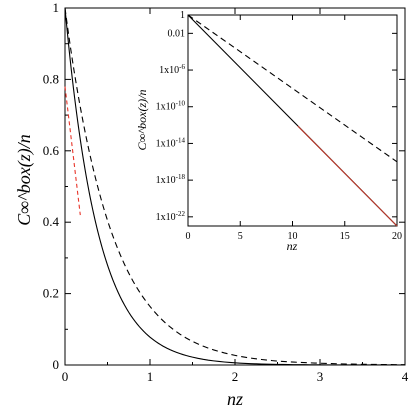 Image resolution: width=415 pixels, height=415 pixels. I want to click on inset-y-axis-label: C∞^box(z)/n, so click(142, 120).